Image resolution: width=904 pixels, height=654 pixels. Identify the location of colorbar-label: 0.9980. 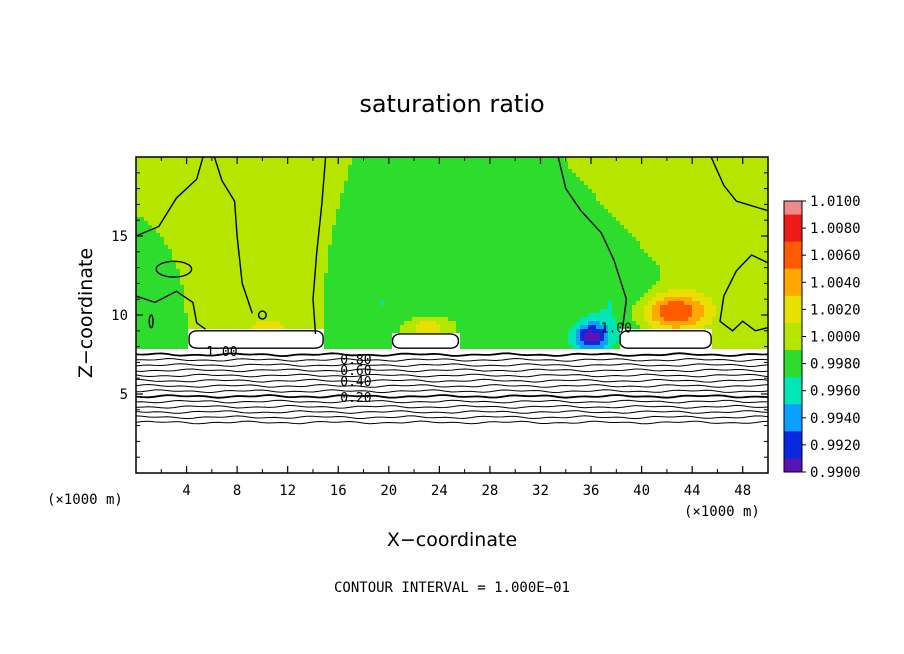
(835, 365).